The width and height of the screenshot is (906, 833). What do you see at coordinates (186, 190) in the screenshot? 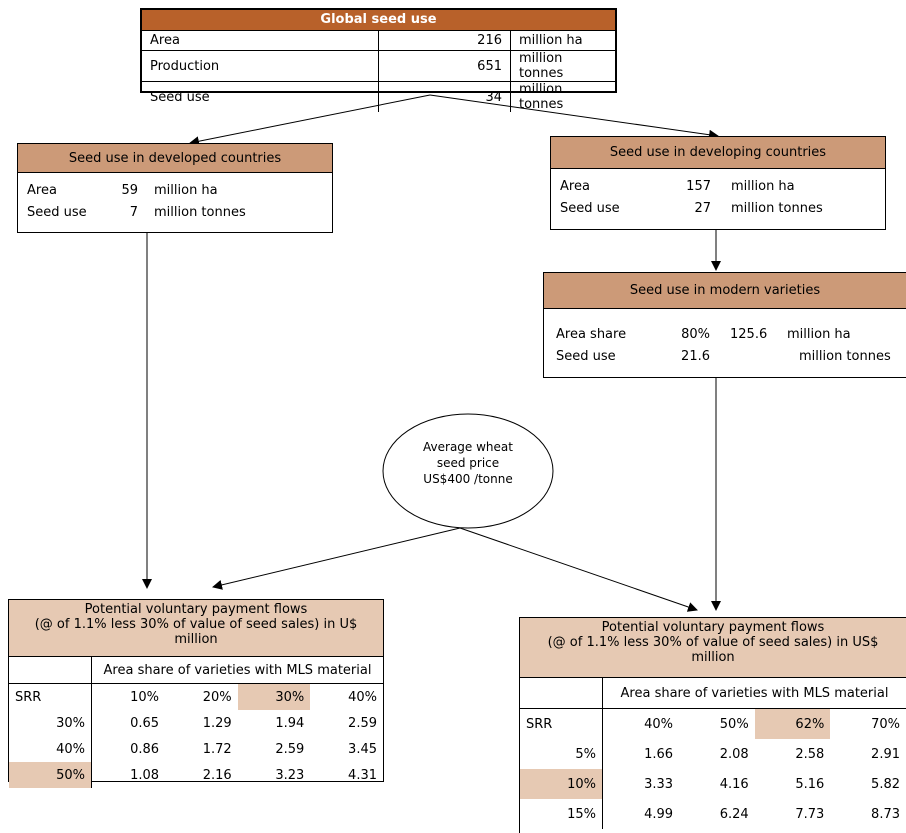
I see `developed-area-unit: million ha` at bounding box center [186, 190].